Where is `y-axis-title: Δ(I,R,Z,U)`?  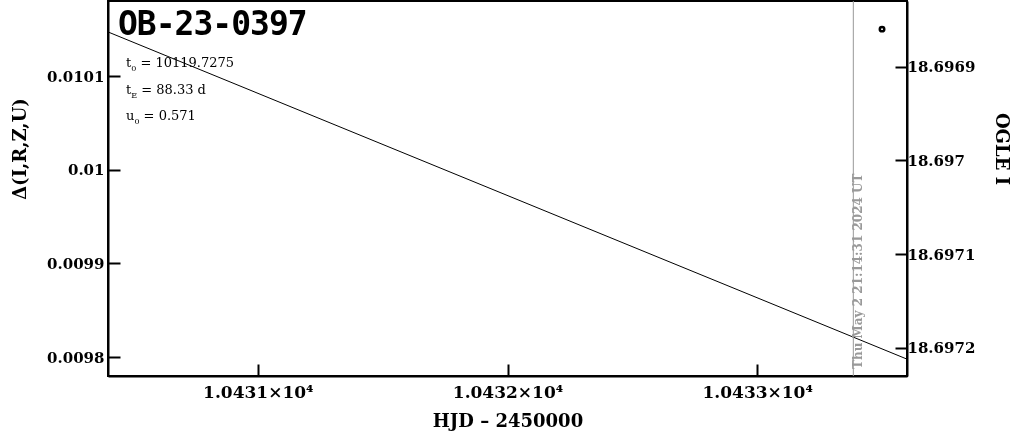 y-axis-title: Δ(I,R,Z,U) is located at coordinates (19, 149).